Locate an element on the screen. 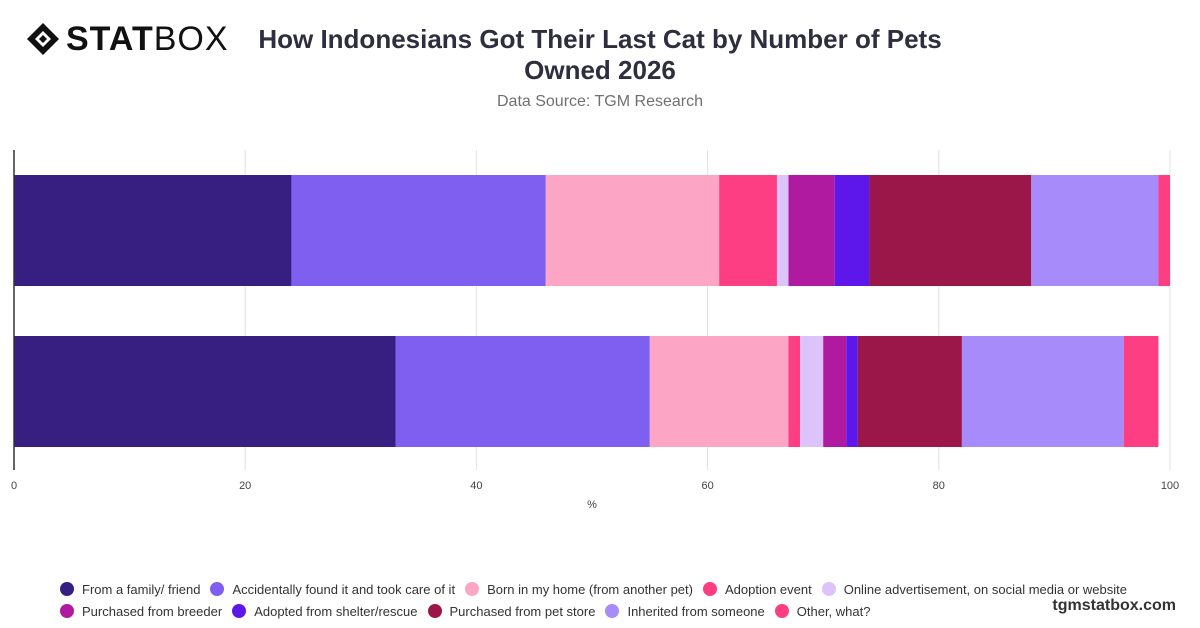 The width and height of the screenshot is (1200, 628). legend-item: Other, what? is located at coordinates (822, 611).